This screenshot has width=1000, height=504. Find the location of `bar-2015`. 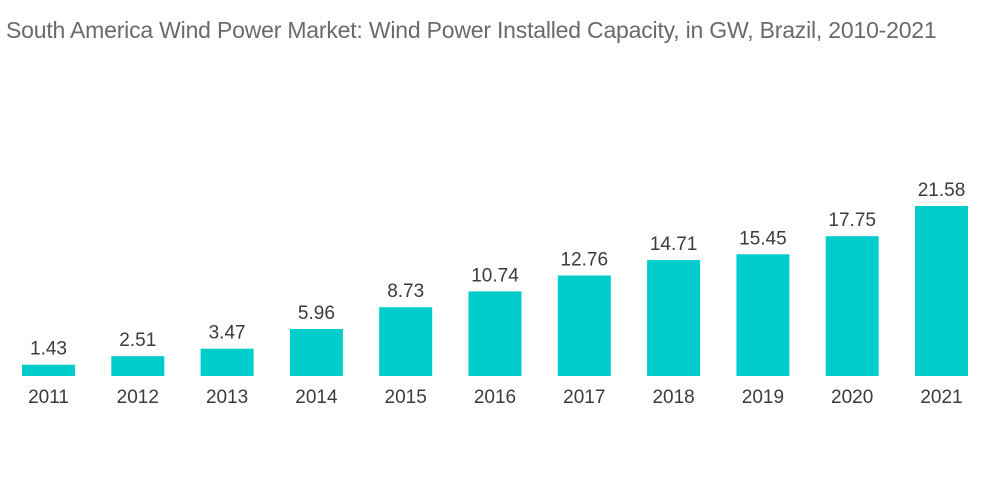

bar-2015 is located at coordinates (406, 341).